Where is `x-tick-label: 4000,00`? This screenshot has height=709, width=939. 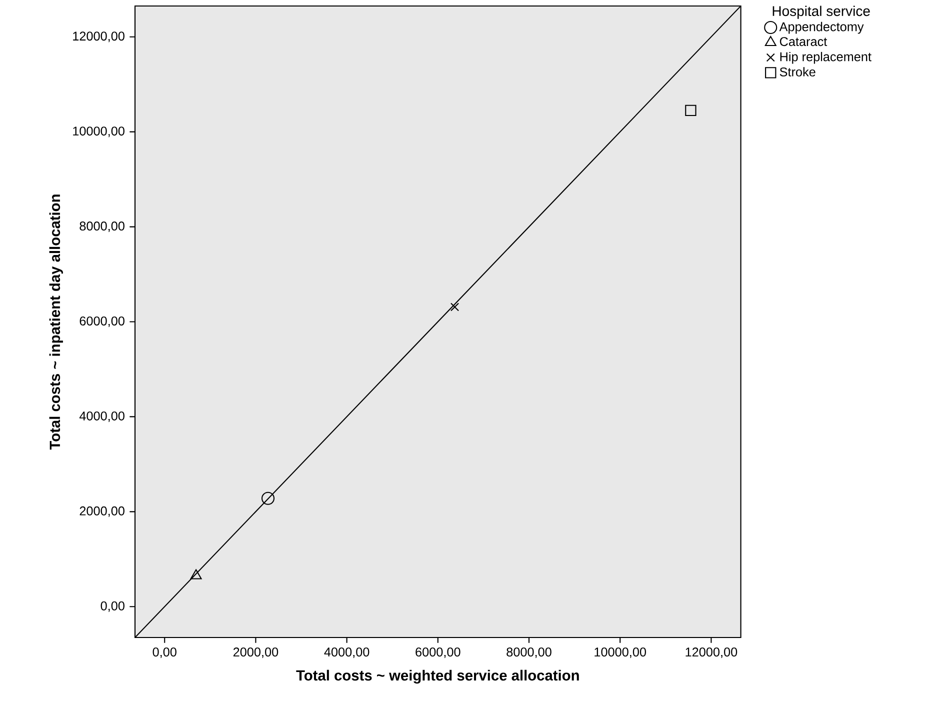
x-tick-label: 4000,00 is located at coordinates (347, 653).